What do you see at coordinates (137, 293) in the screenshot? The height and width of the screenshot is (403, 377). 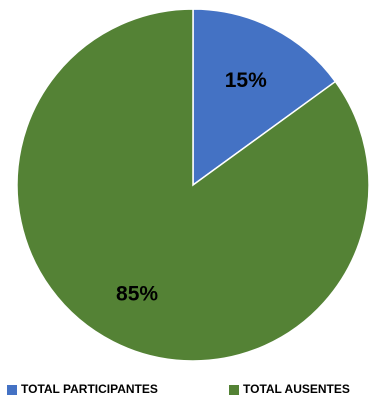 I see `data-label-1: 85%` at bounding box center [137, 293].